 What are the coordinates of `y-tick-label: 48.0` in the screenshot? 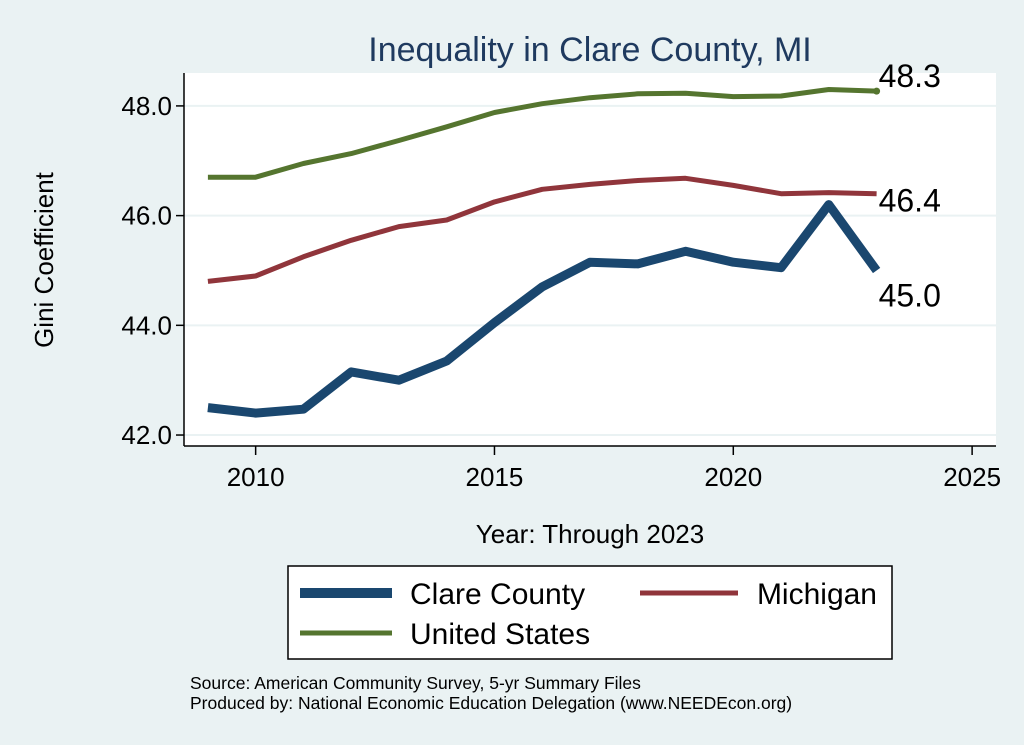 It's located at (146, 106).